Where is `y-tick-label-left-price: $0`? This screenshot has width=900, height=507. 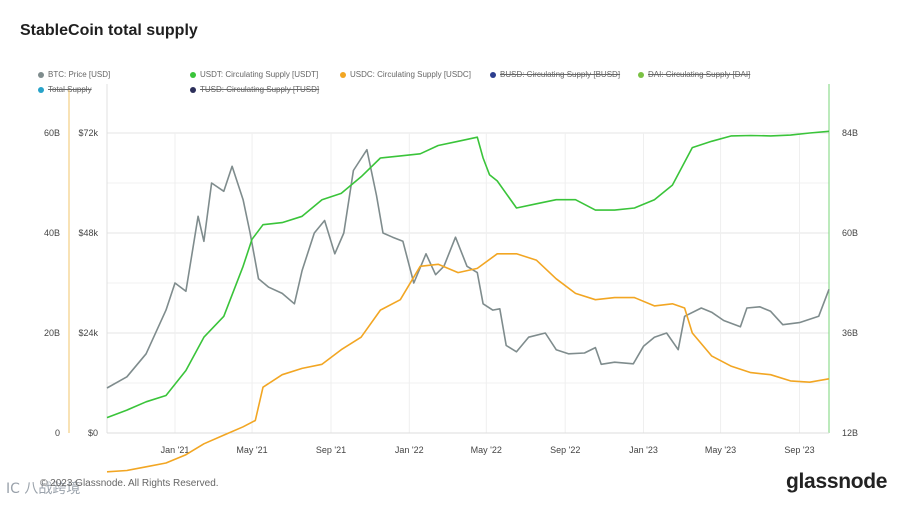 y-tick-label-left-price: $0 is located at coordinates (93, 433).